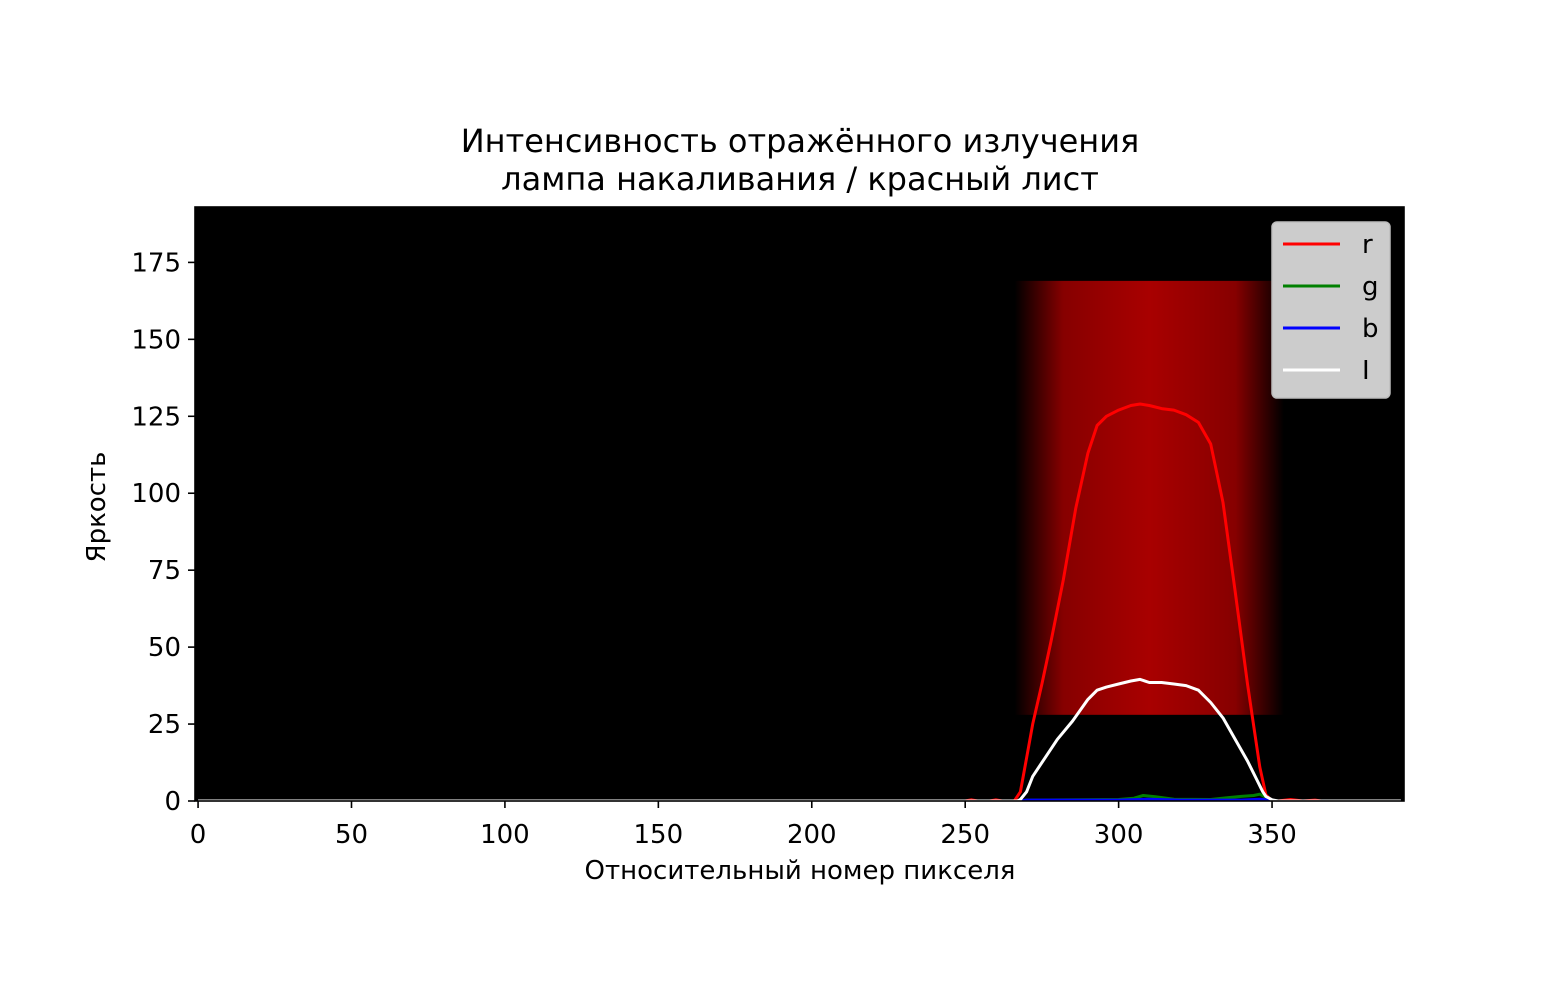 This screenshot has height=1000, width=1560. What do you see at coordinates (1370, 287) in the screenshot?
I see `legend-label-g: g` at bounding box center [1370, 287].